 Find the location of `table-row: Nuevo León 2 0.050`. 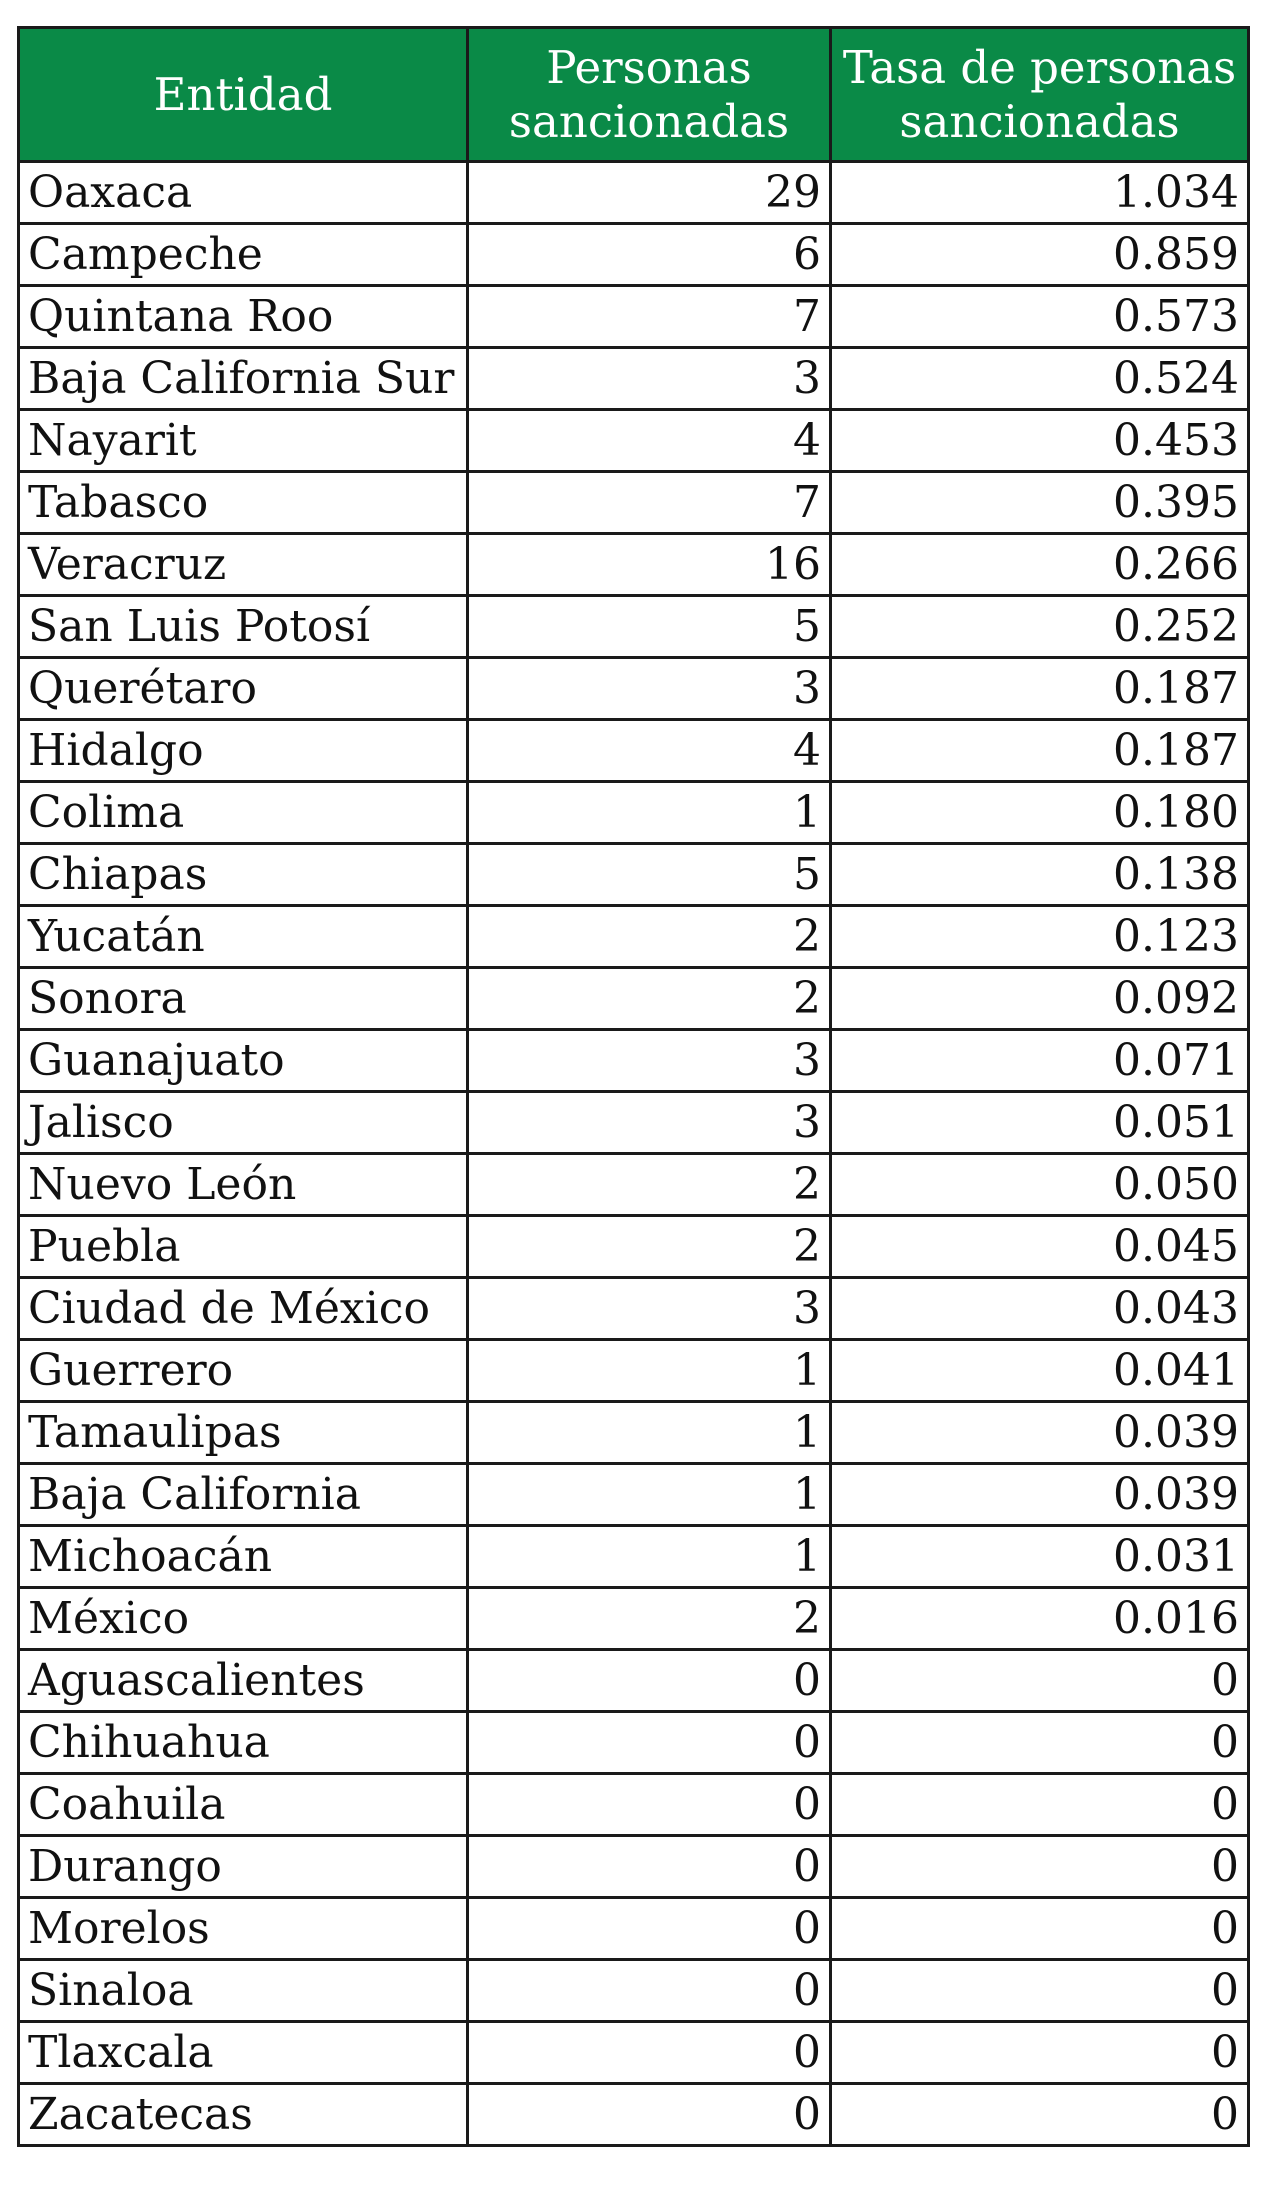

table-row: Nuevo León 2 0.050 is located at coordinates (633, 1184).